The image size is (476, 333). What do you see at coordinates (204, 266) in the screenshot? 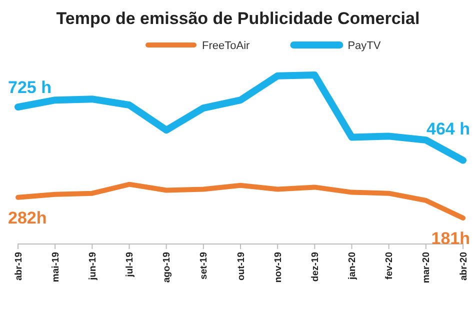
I see `x-tick-label: set-19` at bounding box center [204, 266].